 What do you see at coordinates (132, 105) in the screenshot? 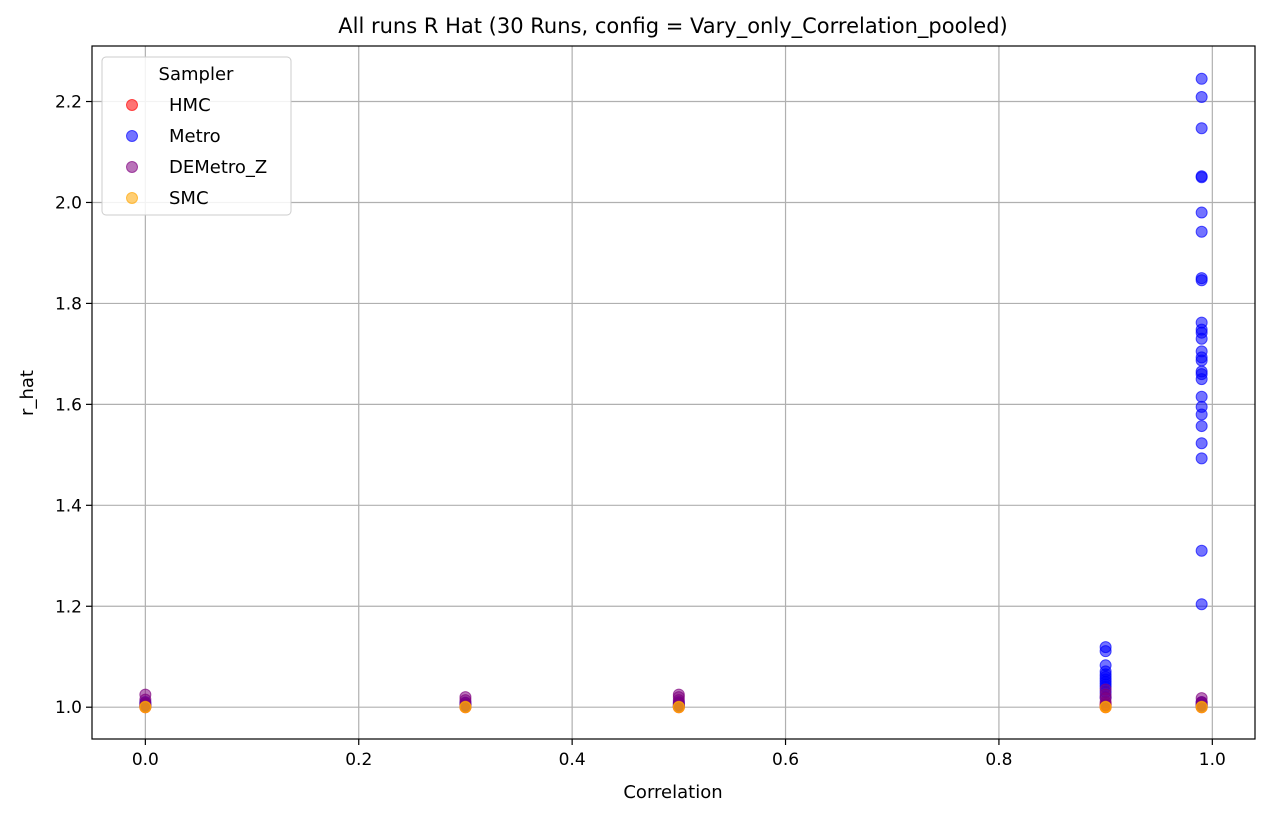
I see `legend-marker-hmc` at bounding box center [132, 105].